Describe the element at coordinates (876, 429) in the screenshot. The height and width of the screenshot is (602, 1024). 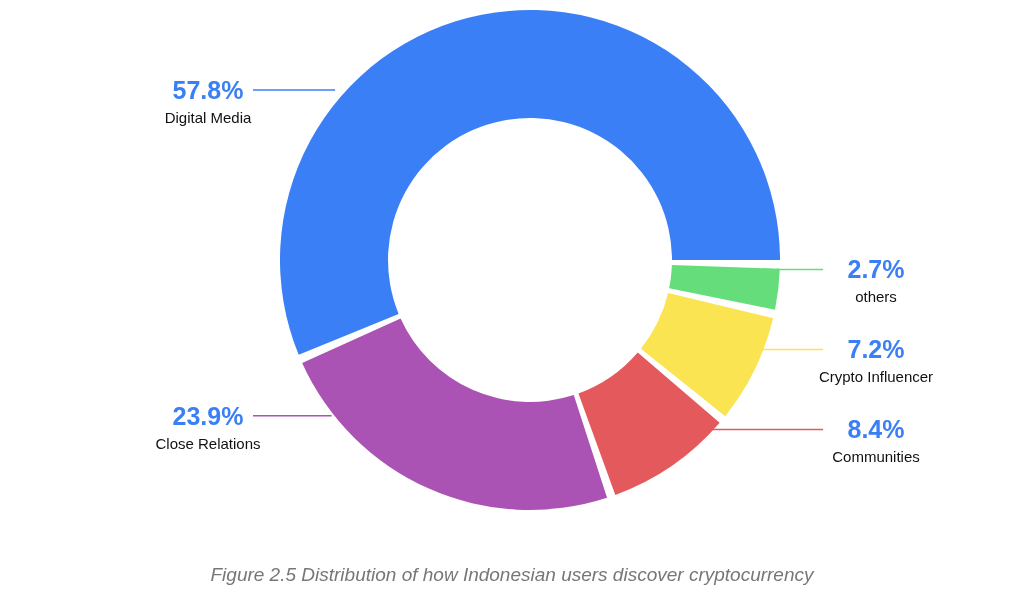
I see `data-label: 8.4%` at that location.